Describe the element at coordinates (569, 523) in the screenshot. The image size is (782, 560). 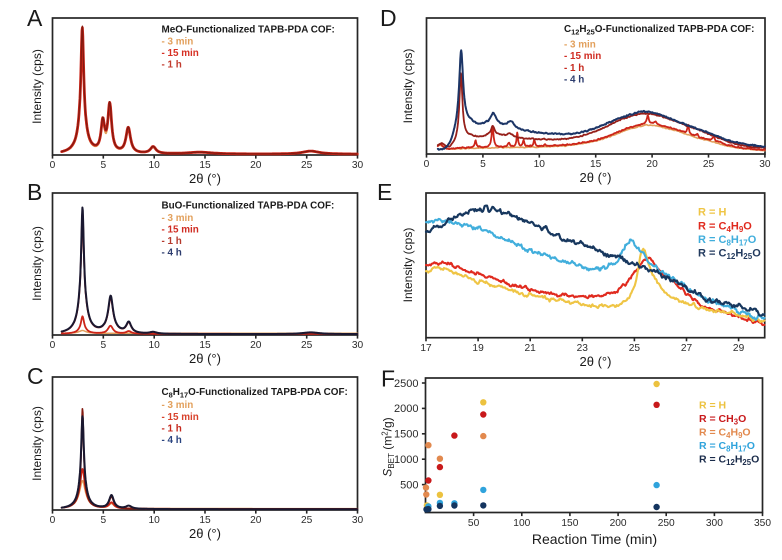
I see `svg-text: 150` at that location.